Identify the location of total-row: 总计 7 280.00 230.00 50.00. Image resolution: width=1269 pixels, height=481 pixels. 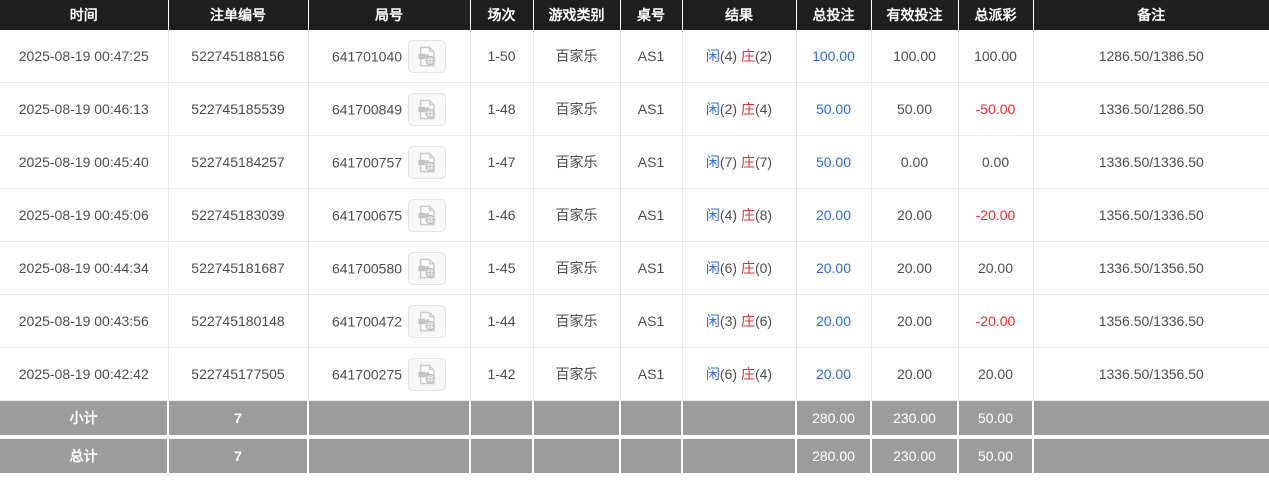
(634, 455).